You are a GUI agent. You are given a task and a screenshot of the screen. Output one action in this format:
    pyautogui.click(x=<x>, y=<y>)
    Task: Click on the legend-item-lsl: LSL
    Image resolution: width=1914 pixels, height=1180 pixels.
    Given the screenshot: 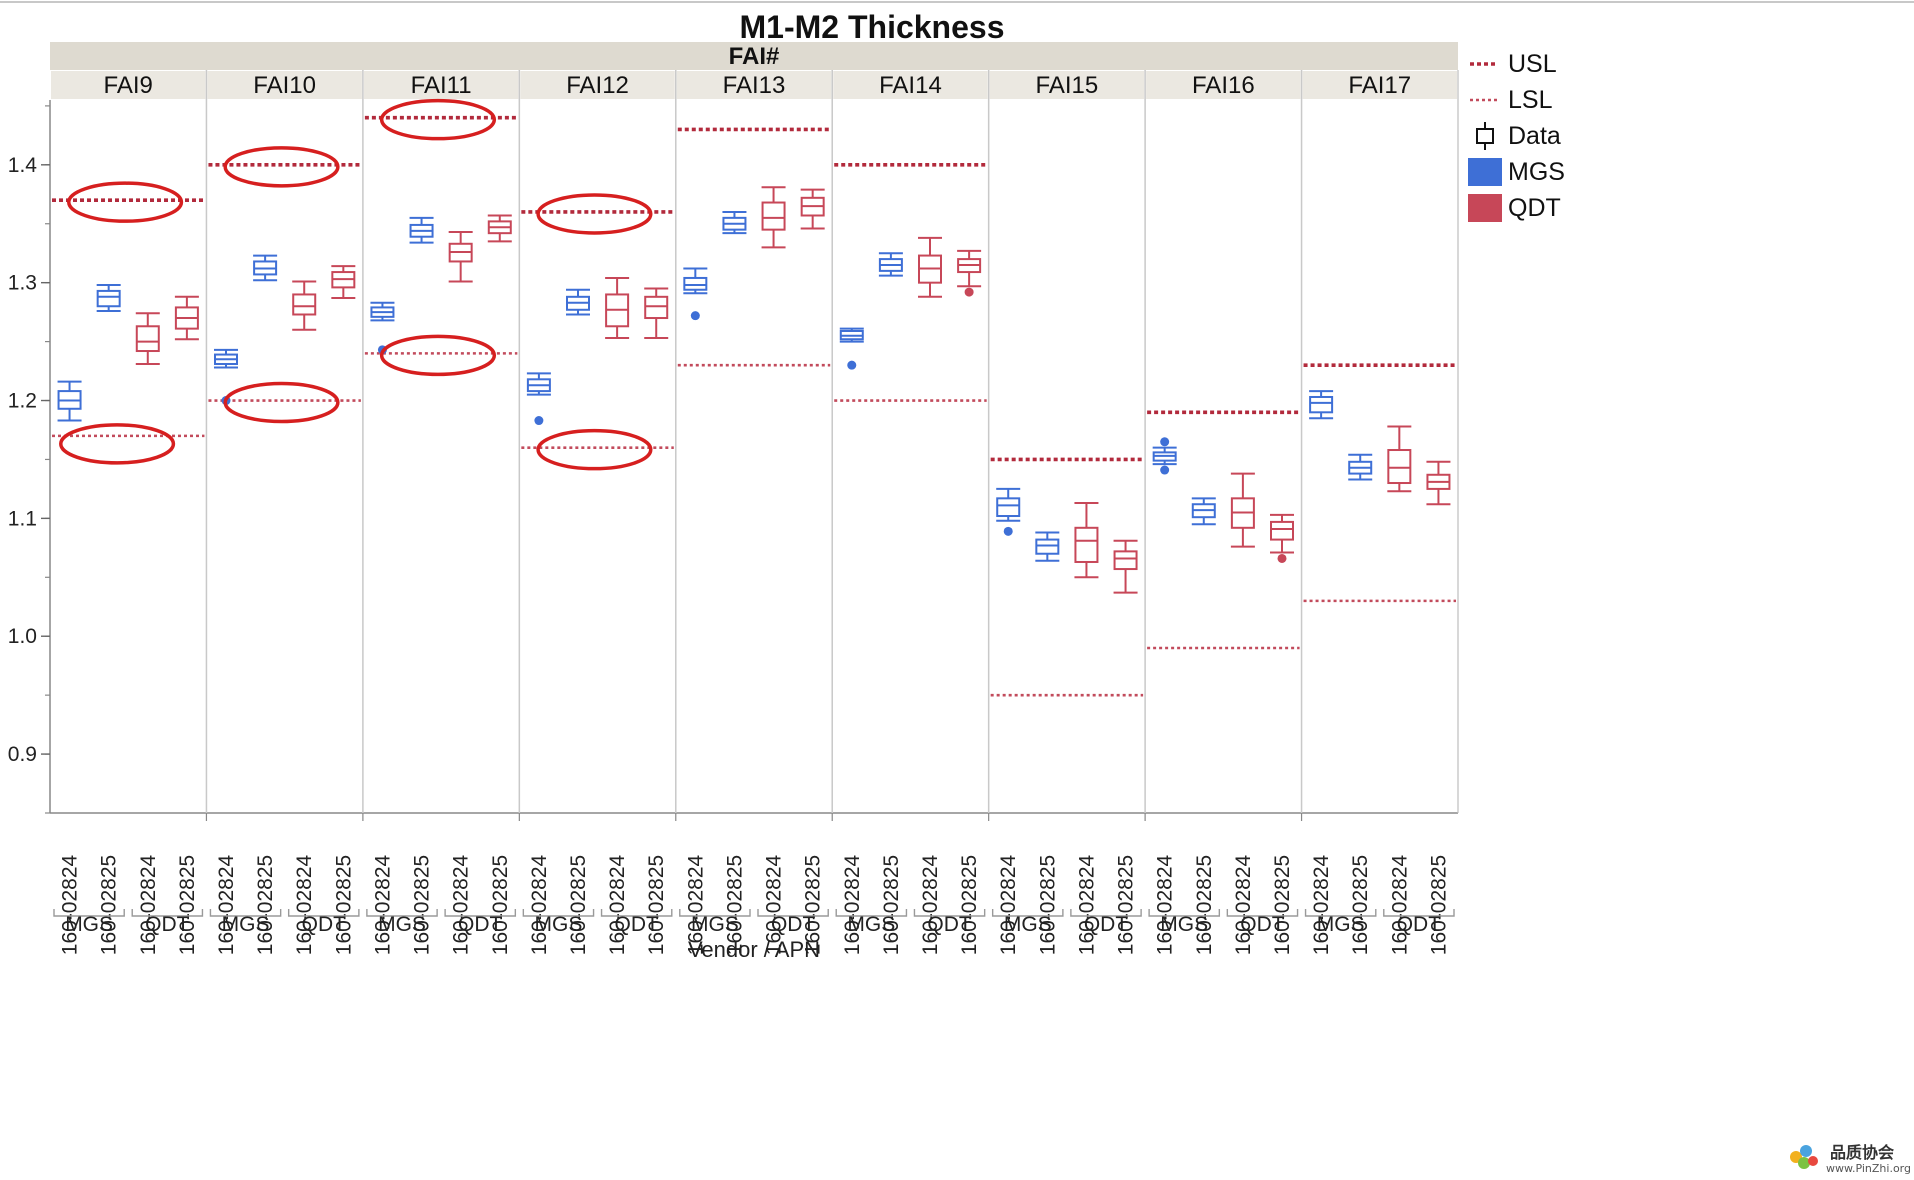 What is the action you would take?
    pyautogui.click(x=1511, y=100)
    